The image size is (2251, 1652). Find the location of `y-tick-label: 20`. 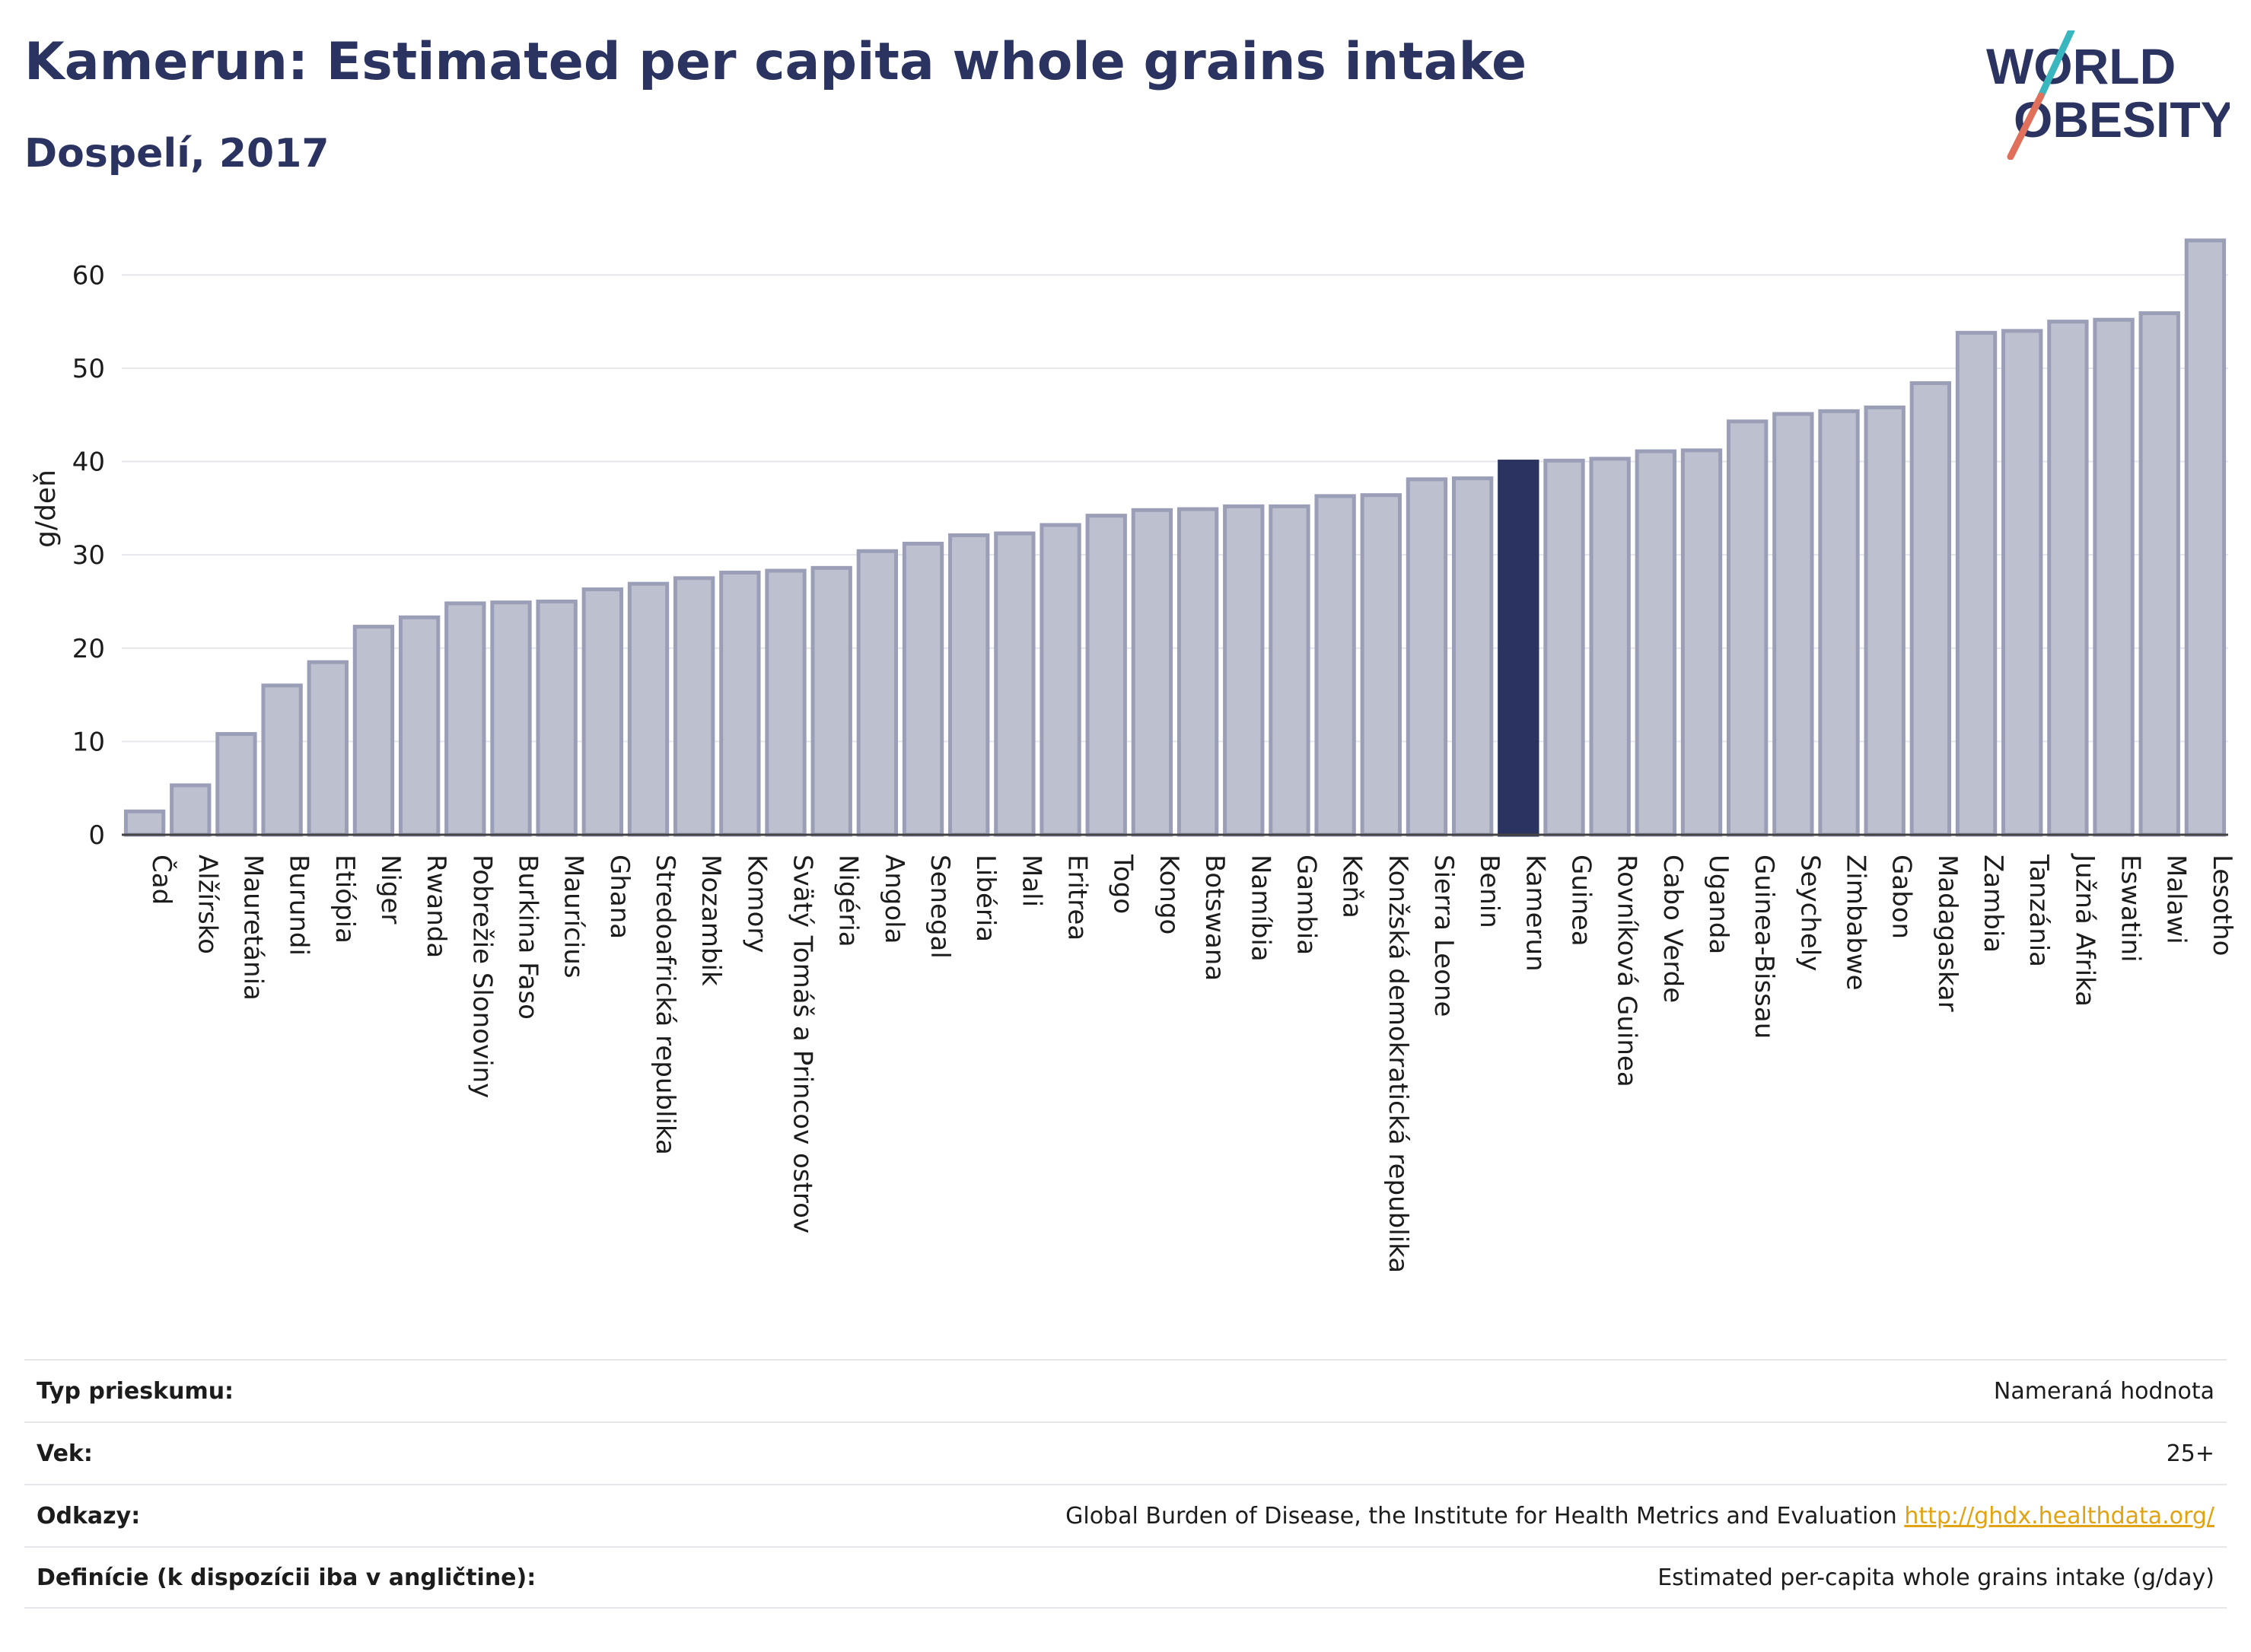

y-tick-label: 20 is located at coordinates (88, 649).